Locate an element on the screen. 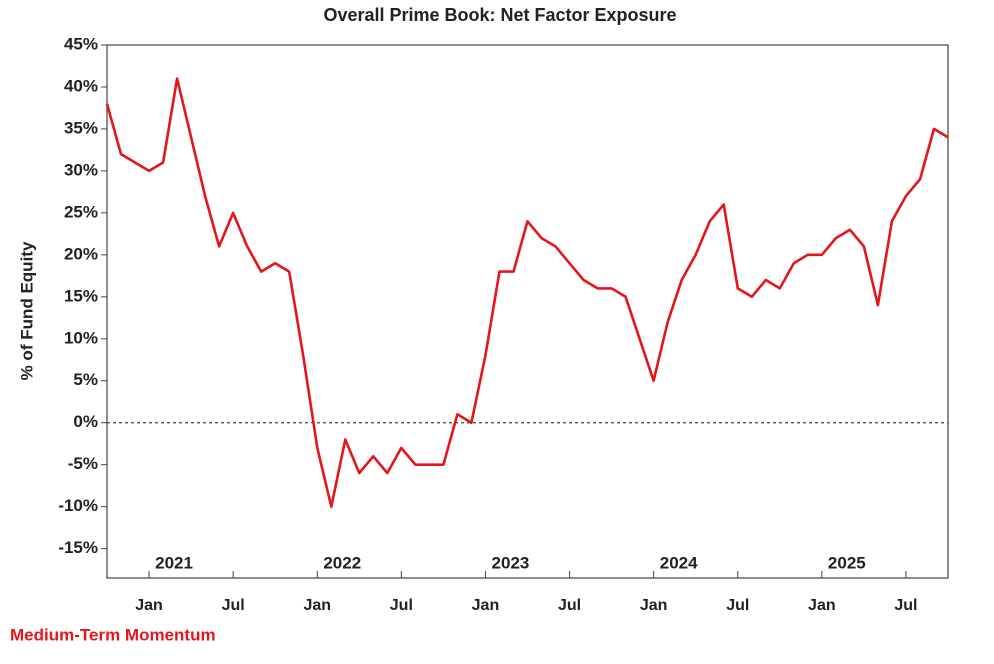 The image size is (994, 664). y-tick-label: 40% is located at coordinates (81, 85).